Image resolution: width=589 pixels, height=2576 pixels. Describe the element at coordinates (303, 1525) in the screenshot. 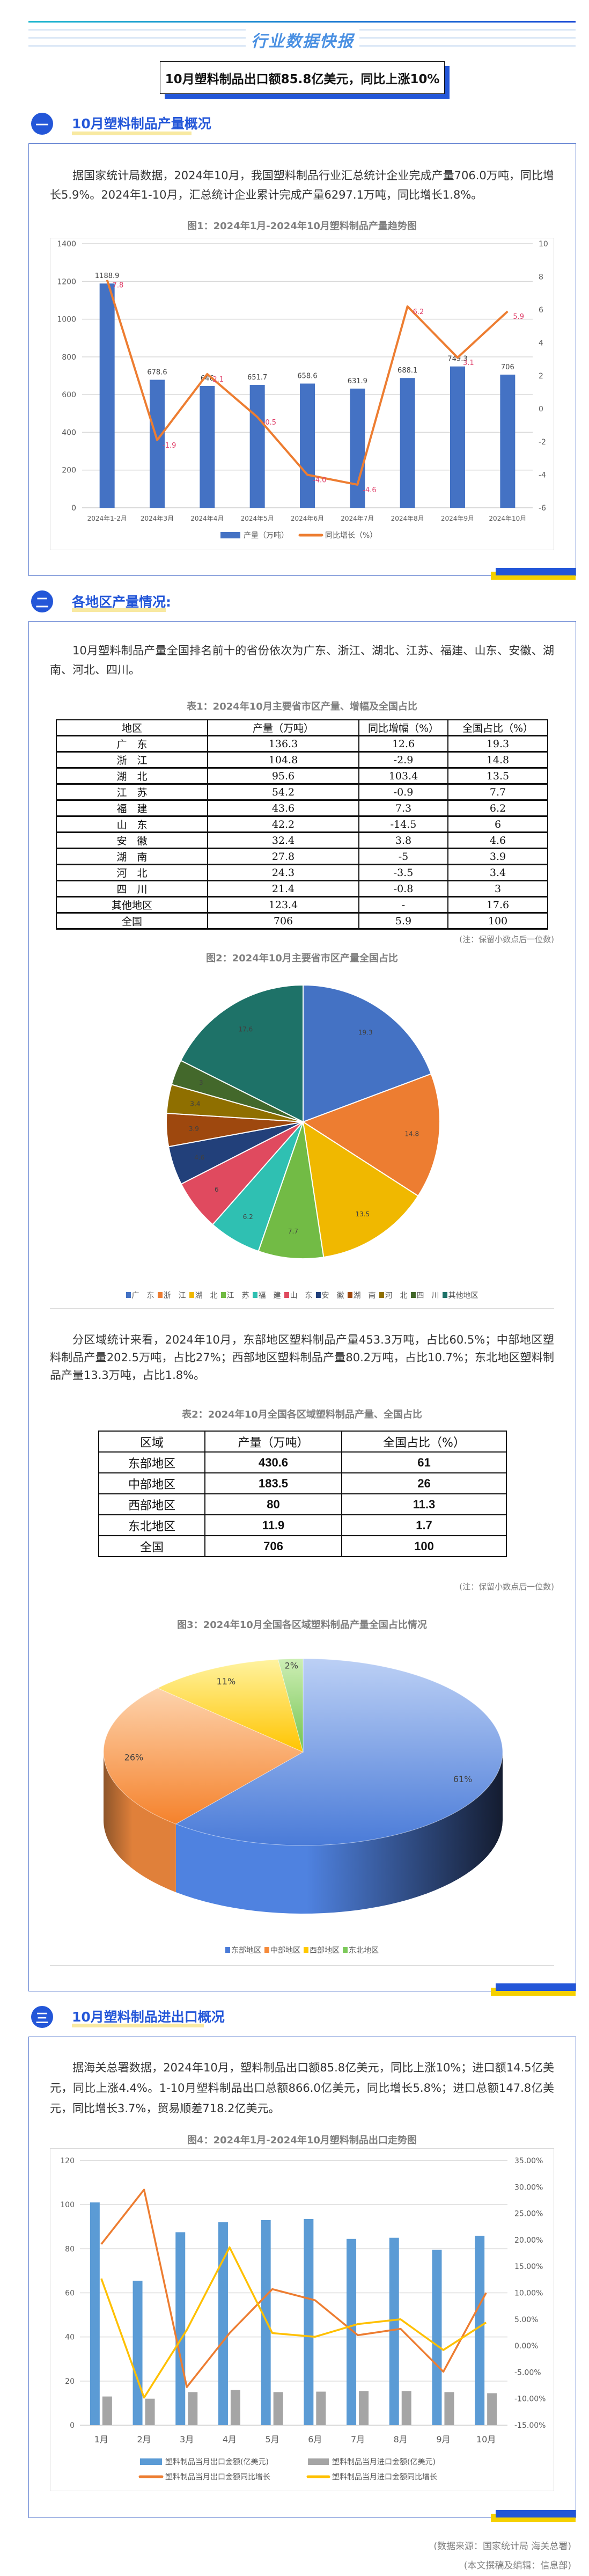

I see `table-row: 东北地区 11.9 1.7` at that location.